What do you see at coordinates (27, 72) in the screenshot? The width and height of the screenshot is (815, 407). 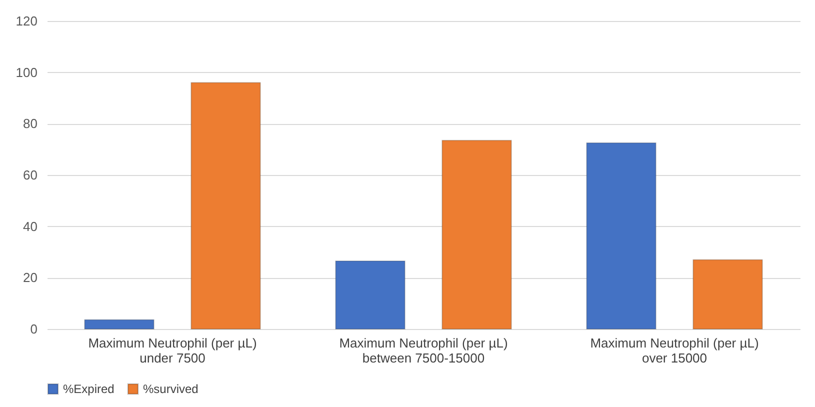 I see `y-tick-label: 100` at bounding box center [27, 72].